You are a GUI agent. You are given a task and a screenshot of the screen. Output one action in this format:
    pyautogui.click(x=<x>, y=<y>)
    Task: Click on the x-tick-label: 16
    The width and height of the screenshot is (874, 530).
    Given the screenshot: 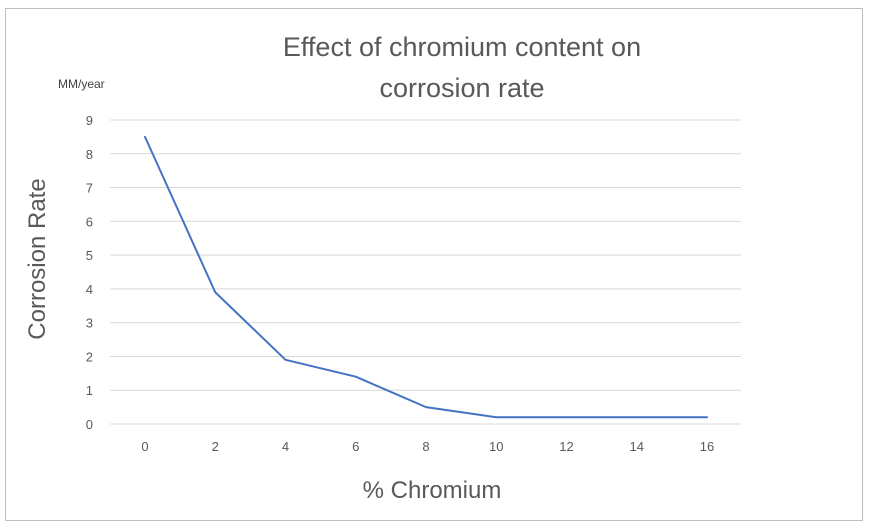 What is the action you would take?
    pyautogui.click(x=707, y=446)
    